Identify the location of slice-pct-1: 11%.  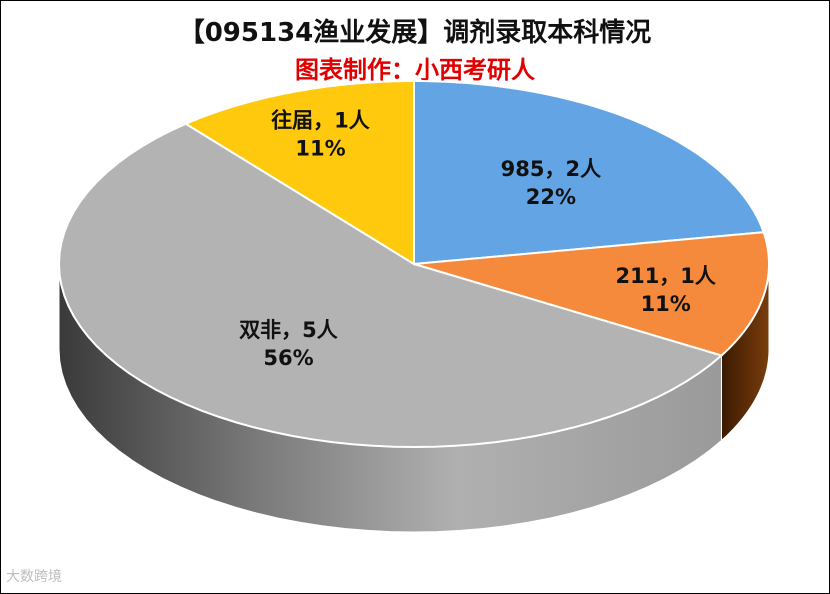
(666, 304).